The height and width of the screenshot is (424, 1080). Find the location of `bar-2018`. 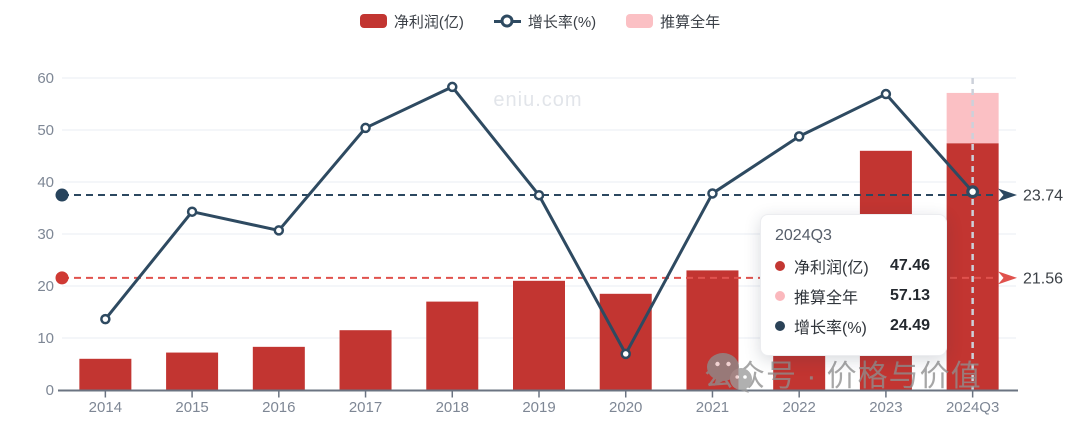

bar-2018 is located at coordinates (452, 345).